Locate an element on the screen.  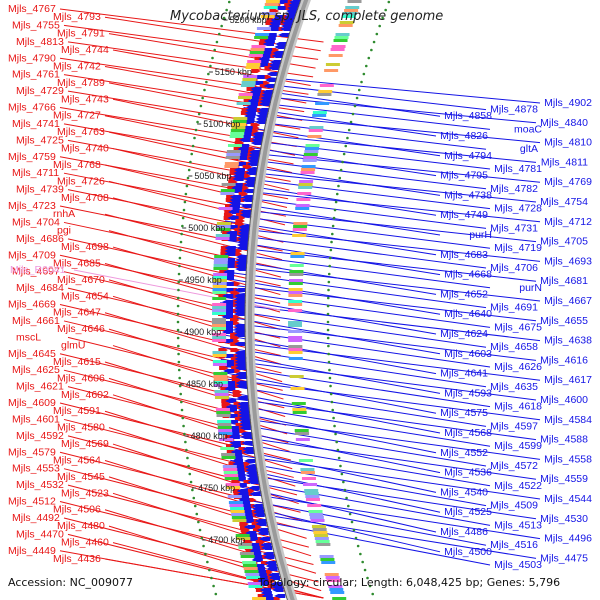
gene-label-forward: Mjls_4654 is located at coordinates (85, 296).